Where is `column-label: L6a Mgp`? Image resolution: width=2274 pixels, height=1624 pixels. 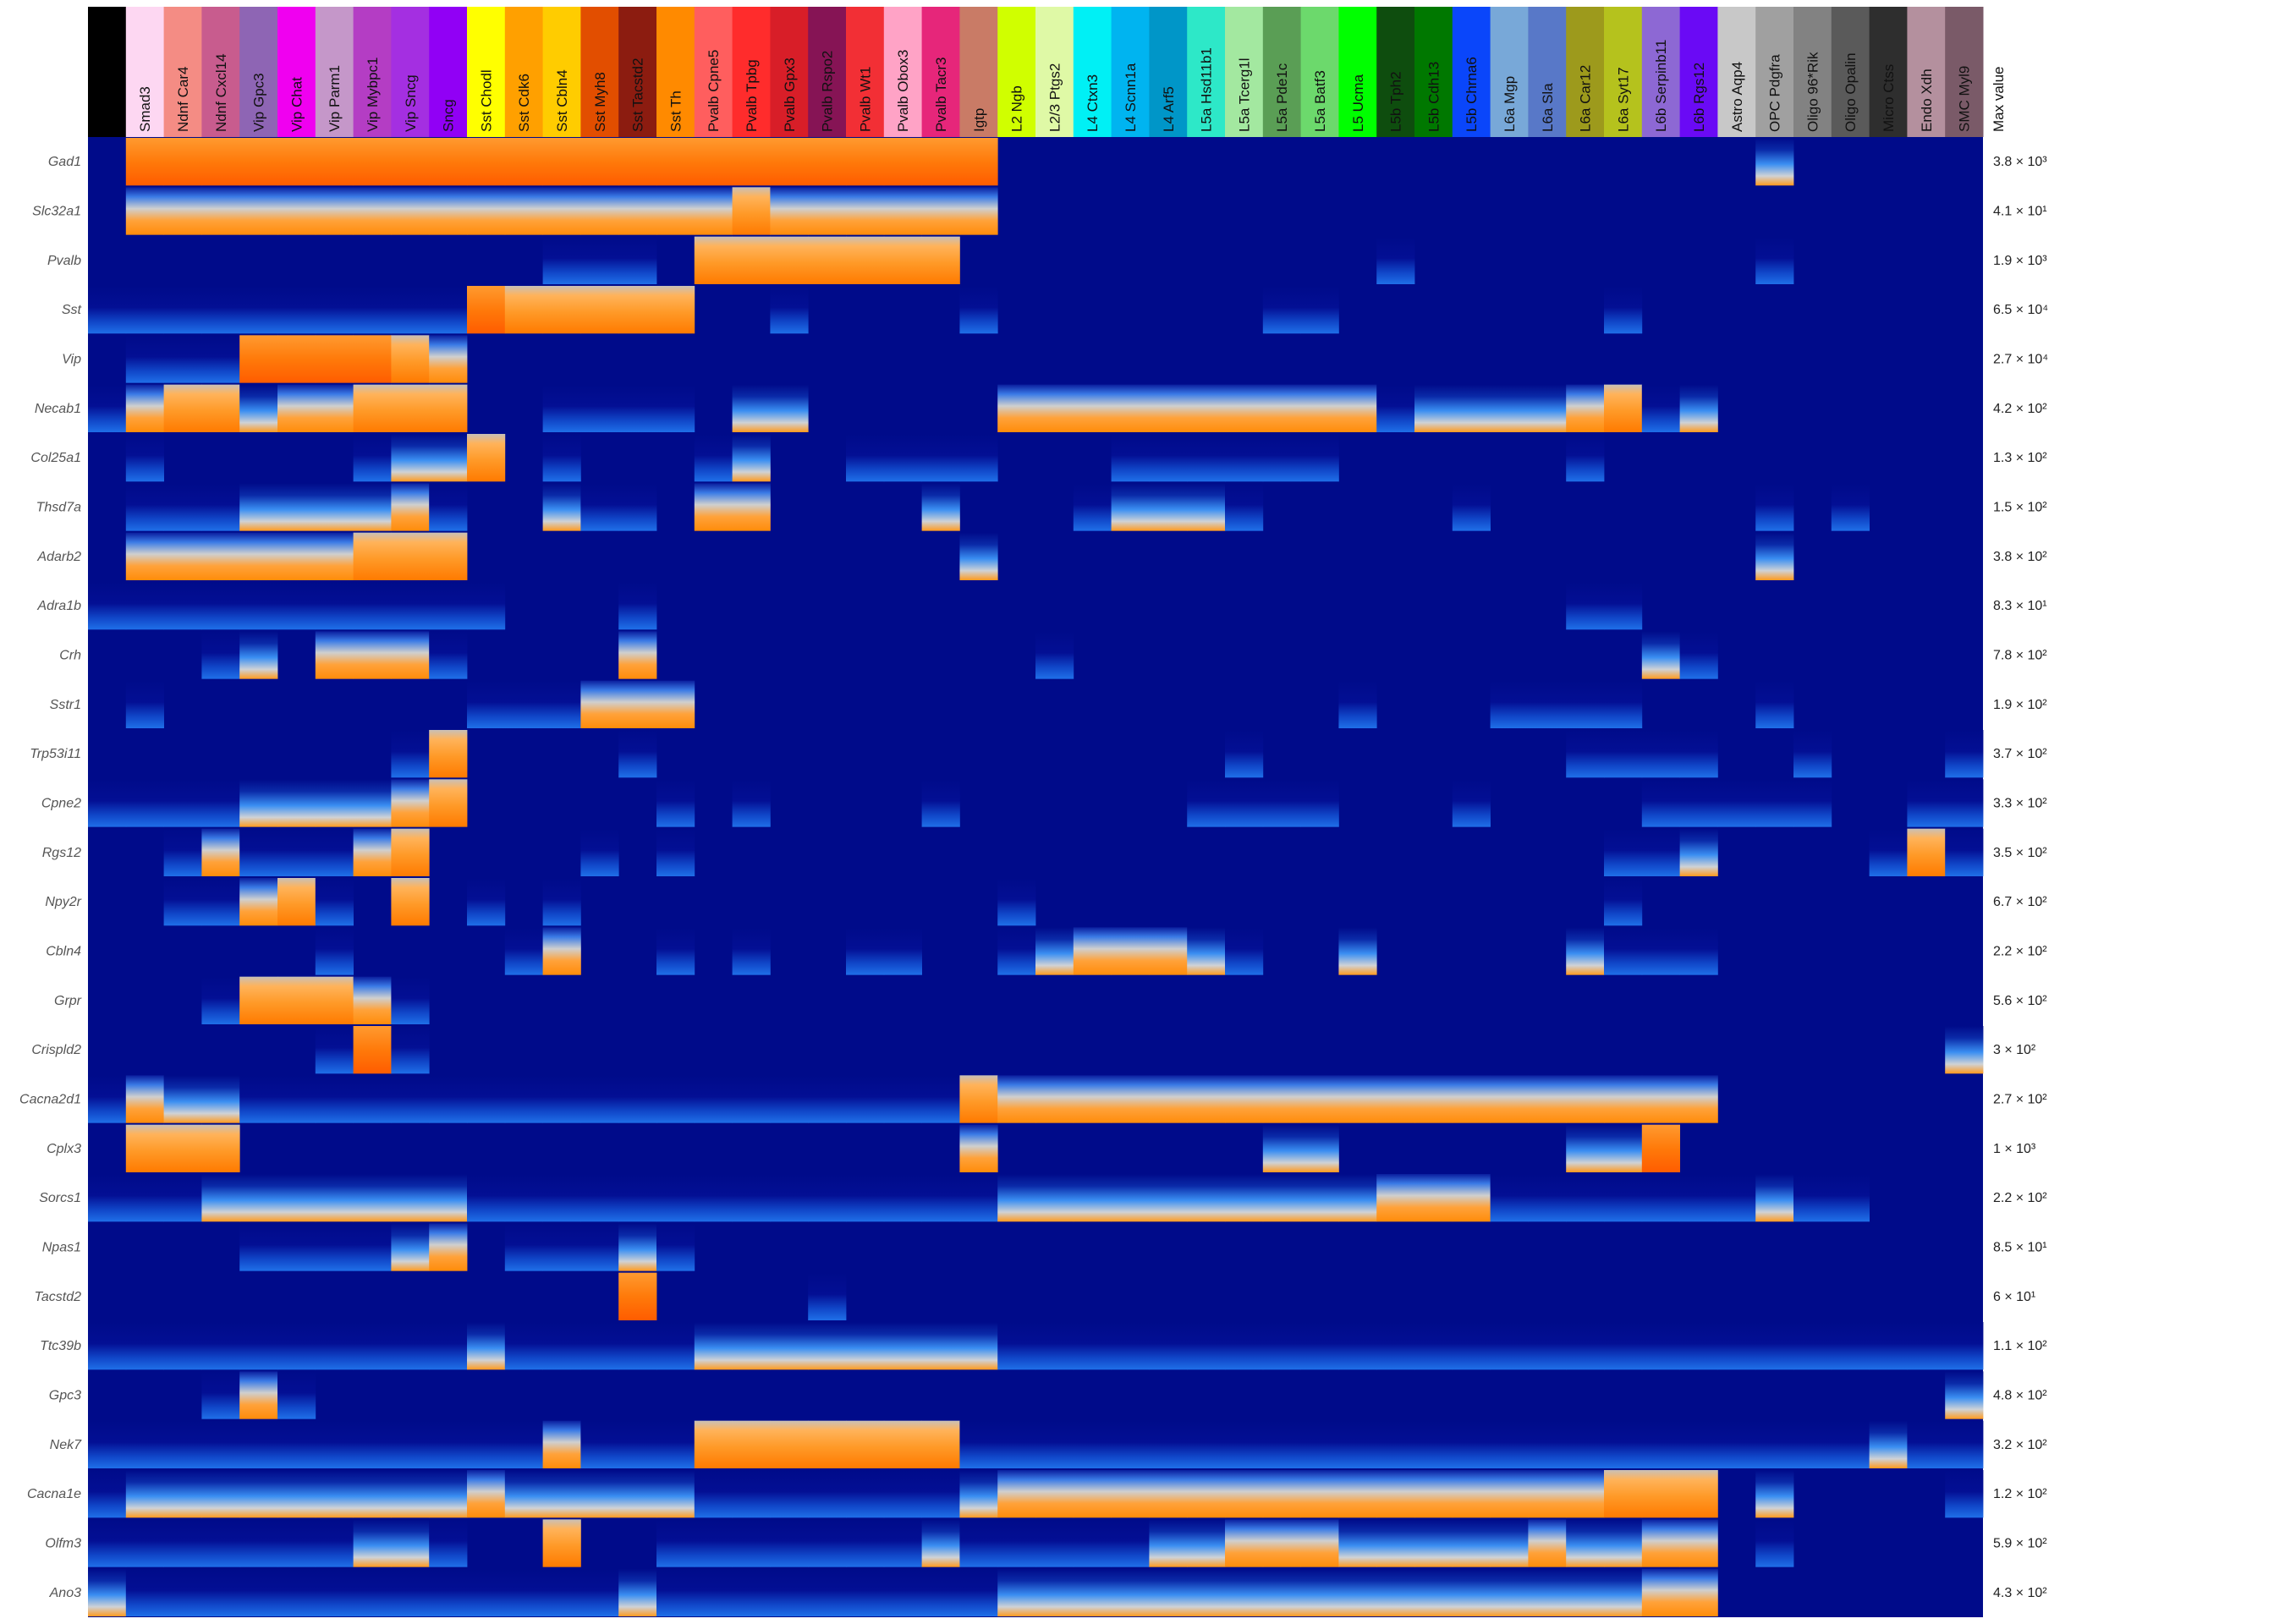 column-label: L6a Mgp is located at coordinates (1510, 104).